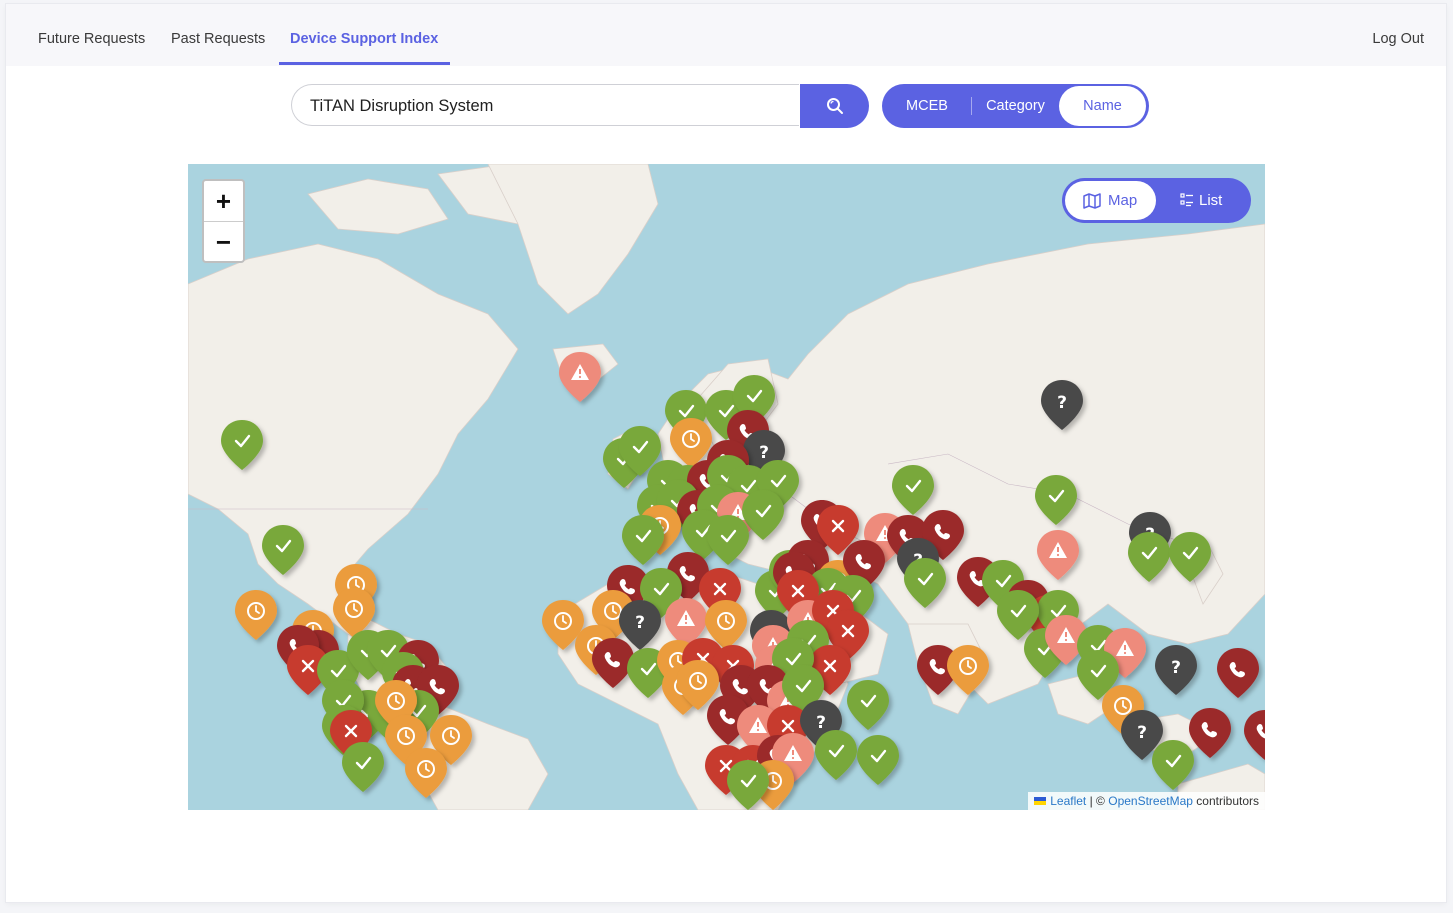  Describe the element at coordinates (1110, 200) in the screenshot. I see `map-view-button: Map` at that location.